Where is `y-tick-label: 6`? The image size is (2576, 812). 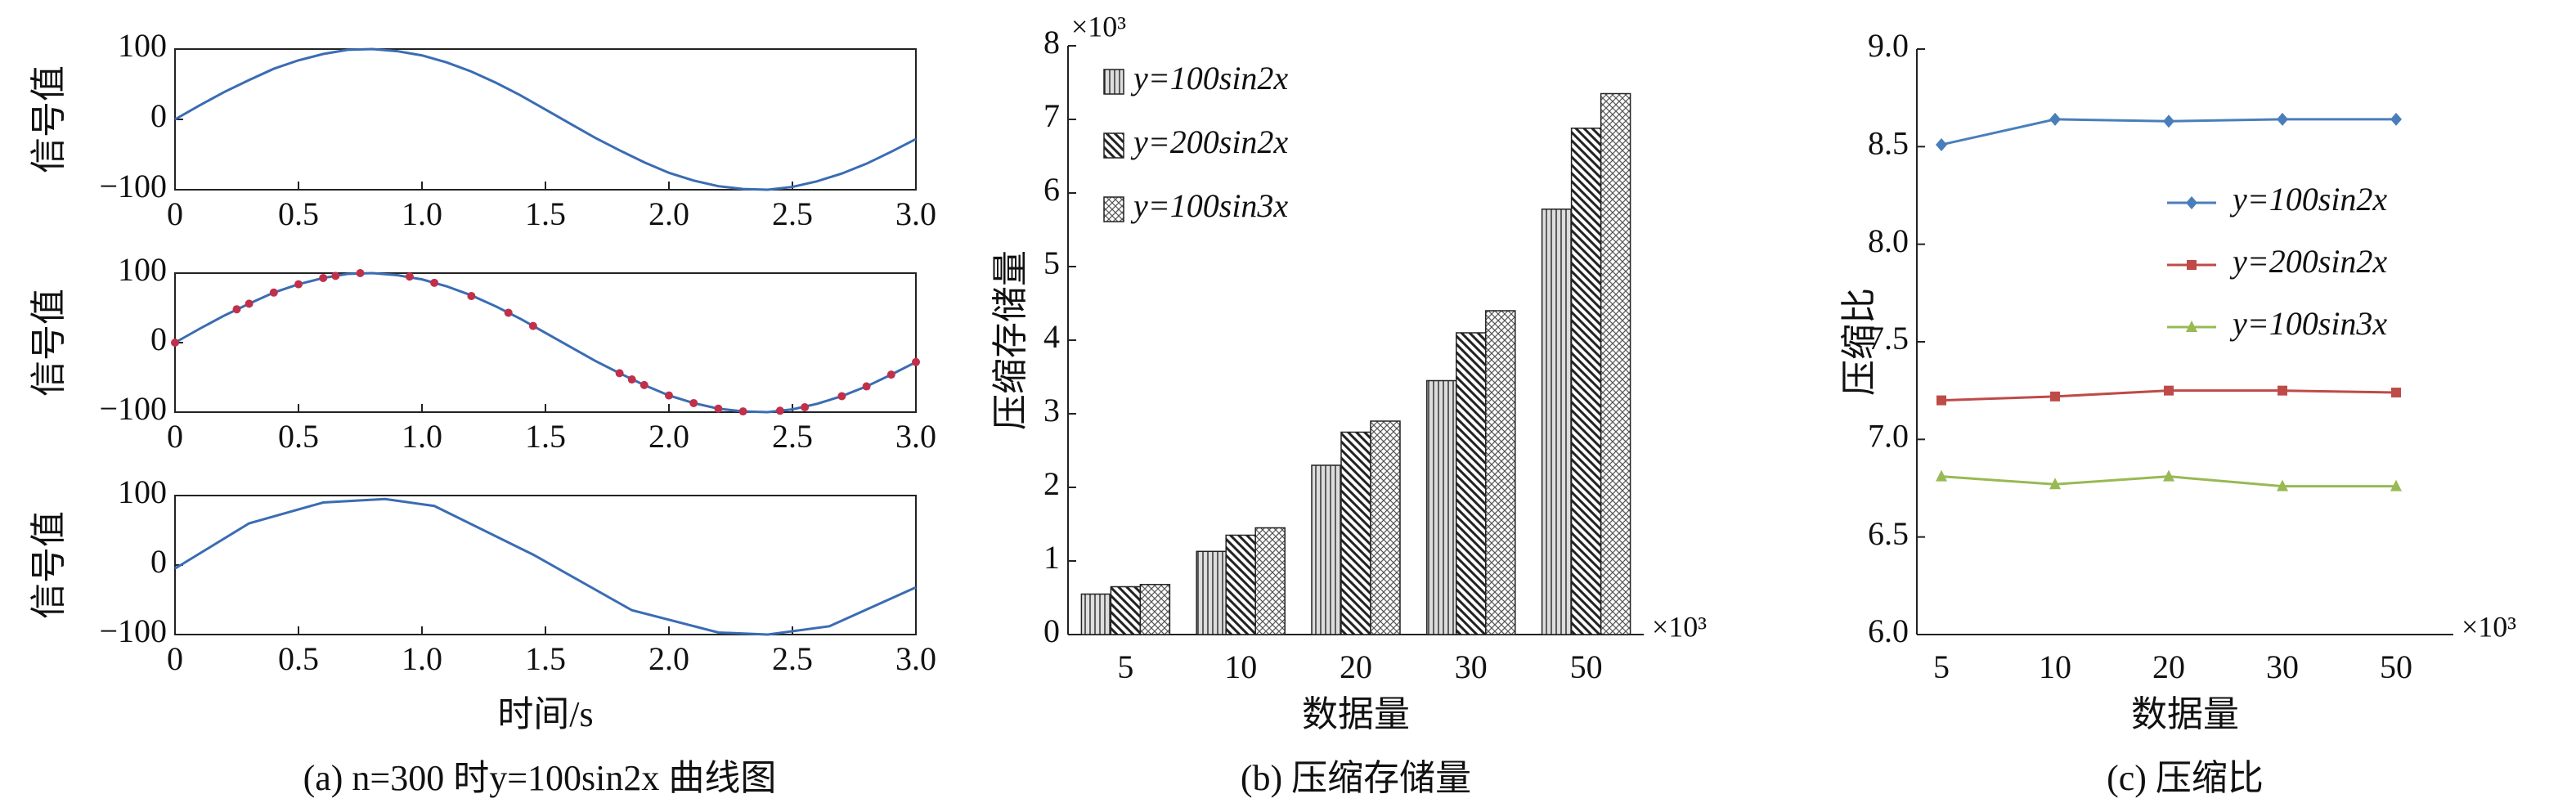 y-tick-label: 6 is located at coordinates (1051, 189).